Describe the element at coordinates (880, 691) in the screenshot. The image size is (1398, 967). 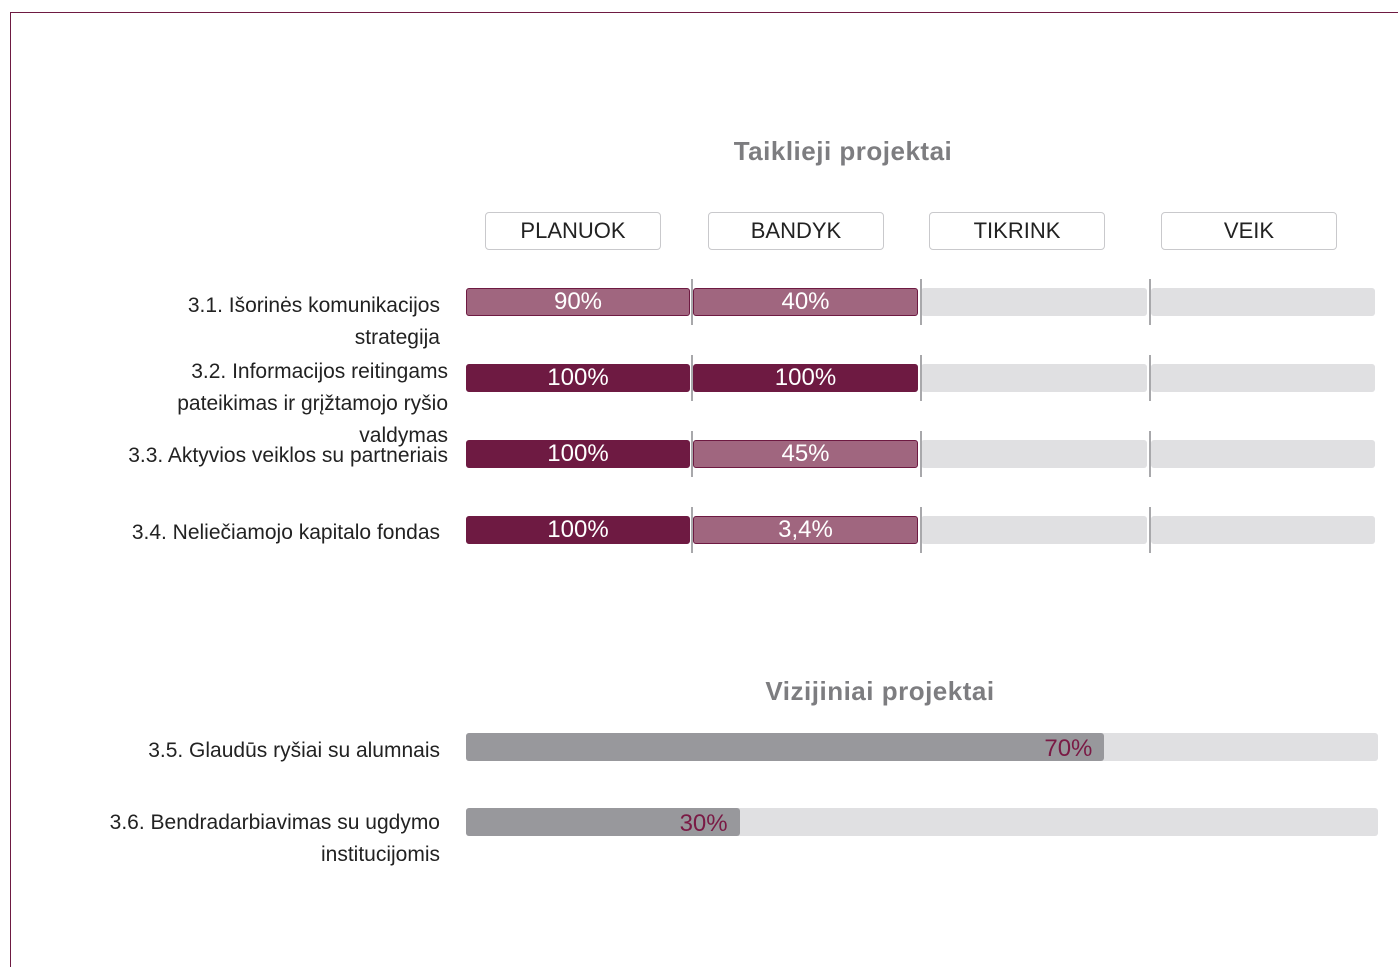
I see `section-title: Vizijiniai projektai` at that location.